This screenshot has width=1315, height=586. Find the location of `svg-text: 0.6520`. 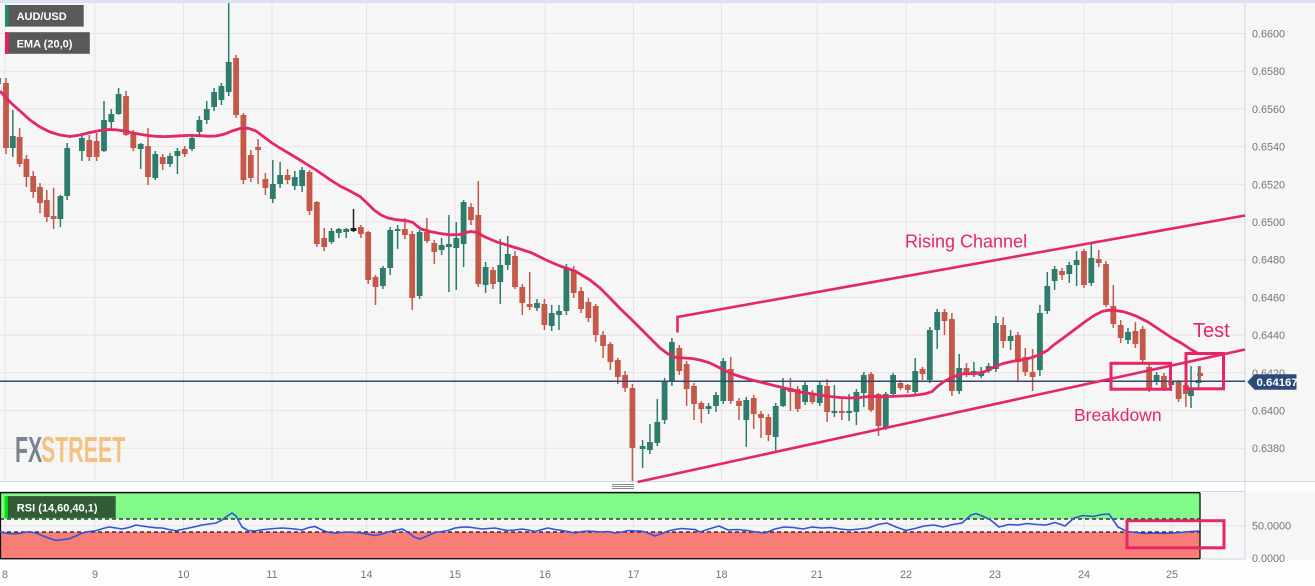

svg-text: 0.6520 is located at coordinates (1268, 185).